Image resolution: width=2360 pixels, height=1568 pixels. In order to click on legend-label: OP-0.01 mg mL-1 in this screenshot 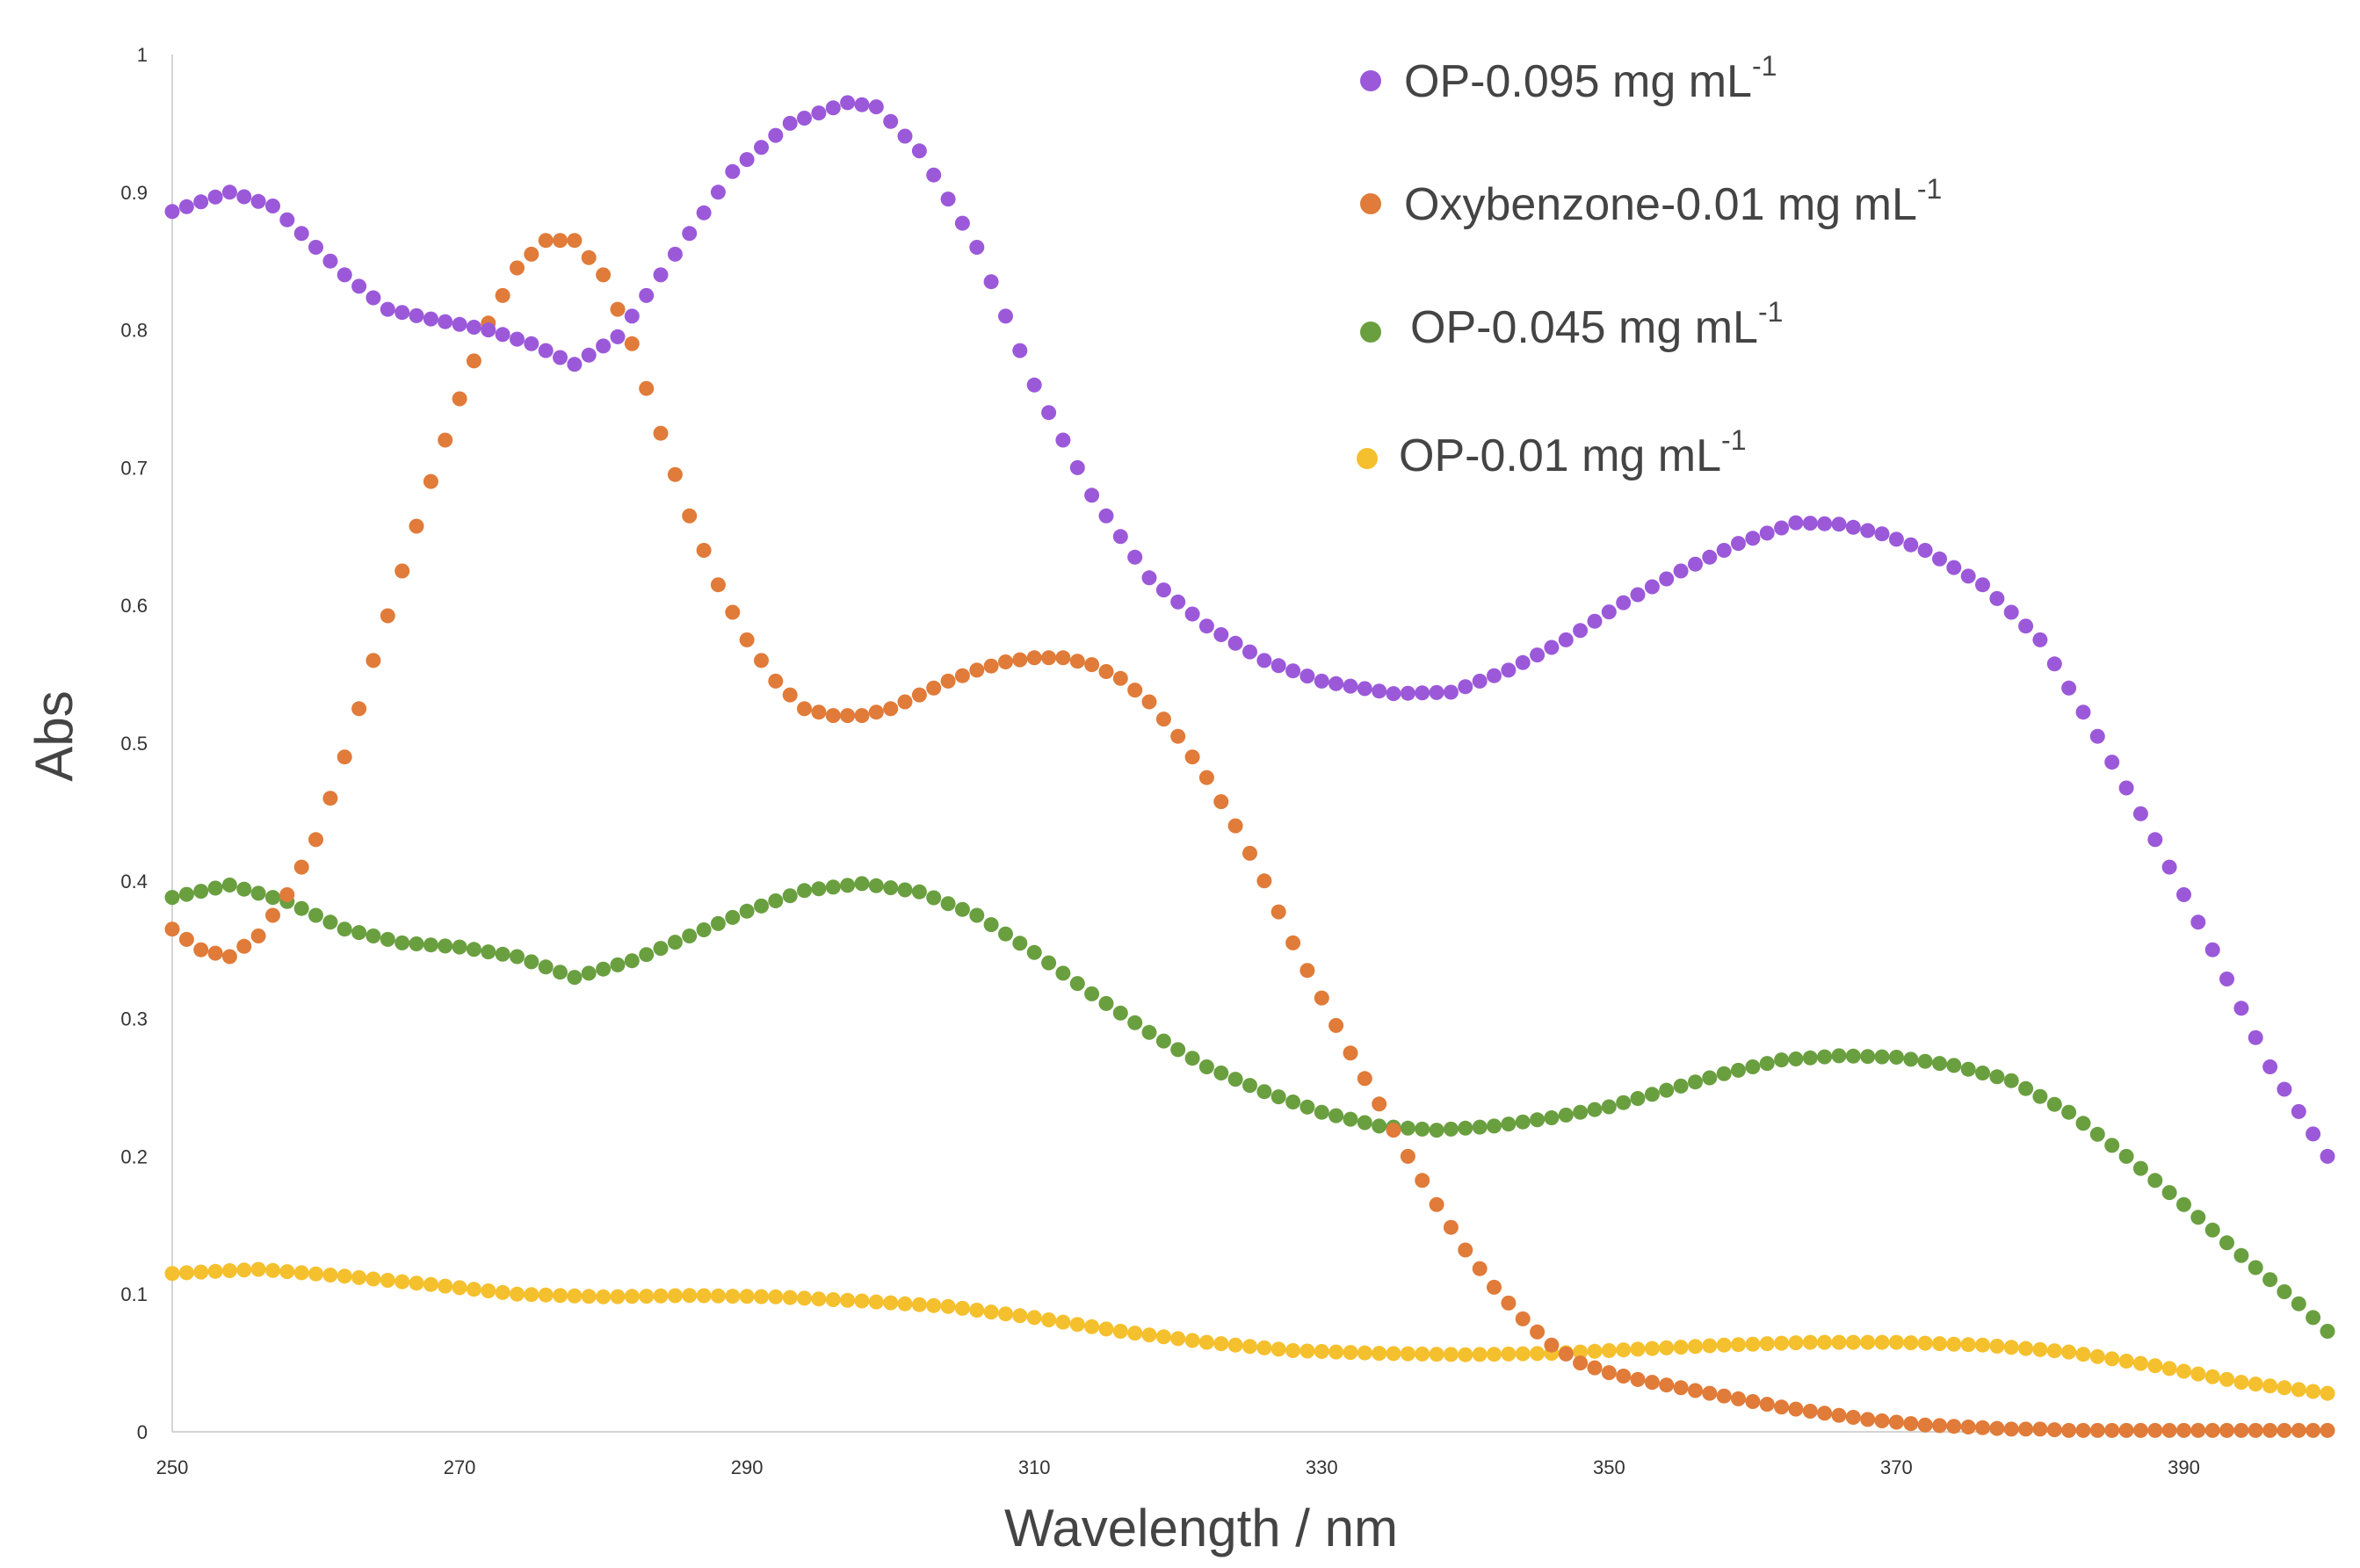, I will do `click(1572, 452)`.